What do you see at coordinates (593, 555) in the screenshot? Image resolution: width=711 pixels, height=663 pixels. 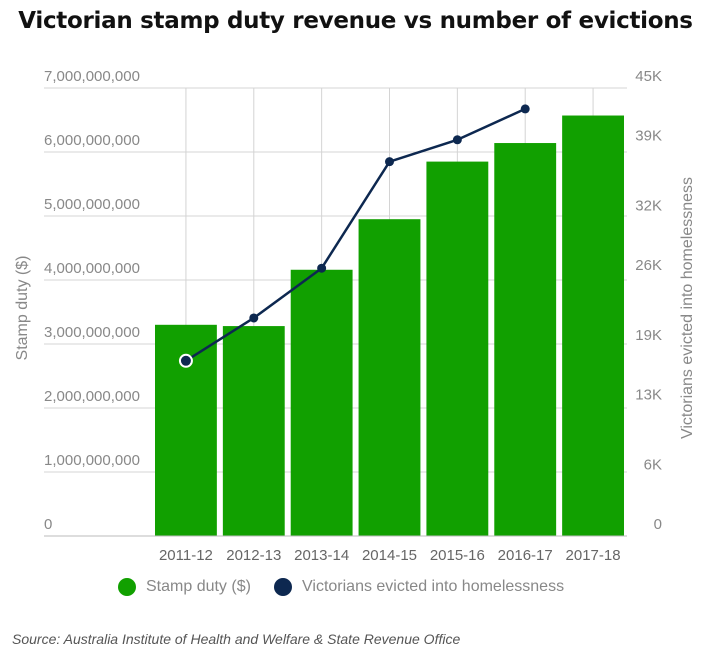 I see `x-tick-label: 2017-18` at bounding box center [593, 555].